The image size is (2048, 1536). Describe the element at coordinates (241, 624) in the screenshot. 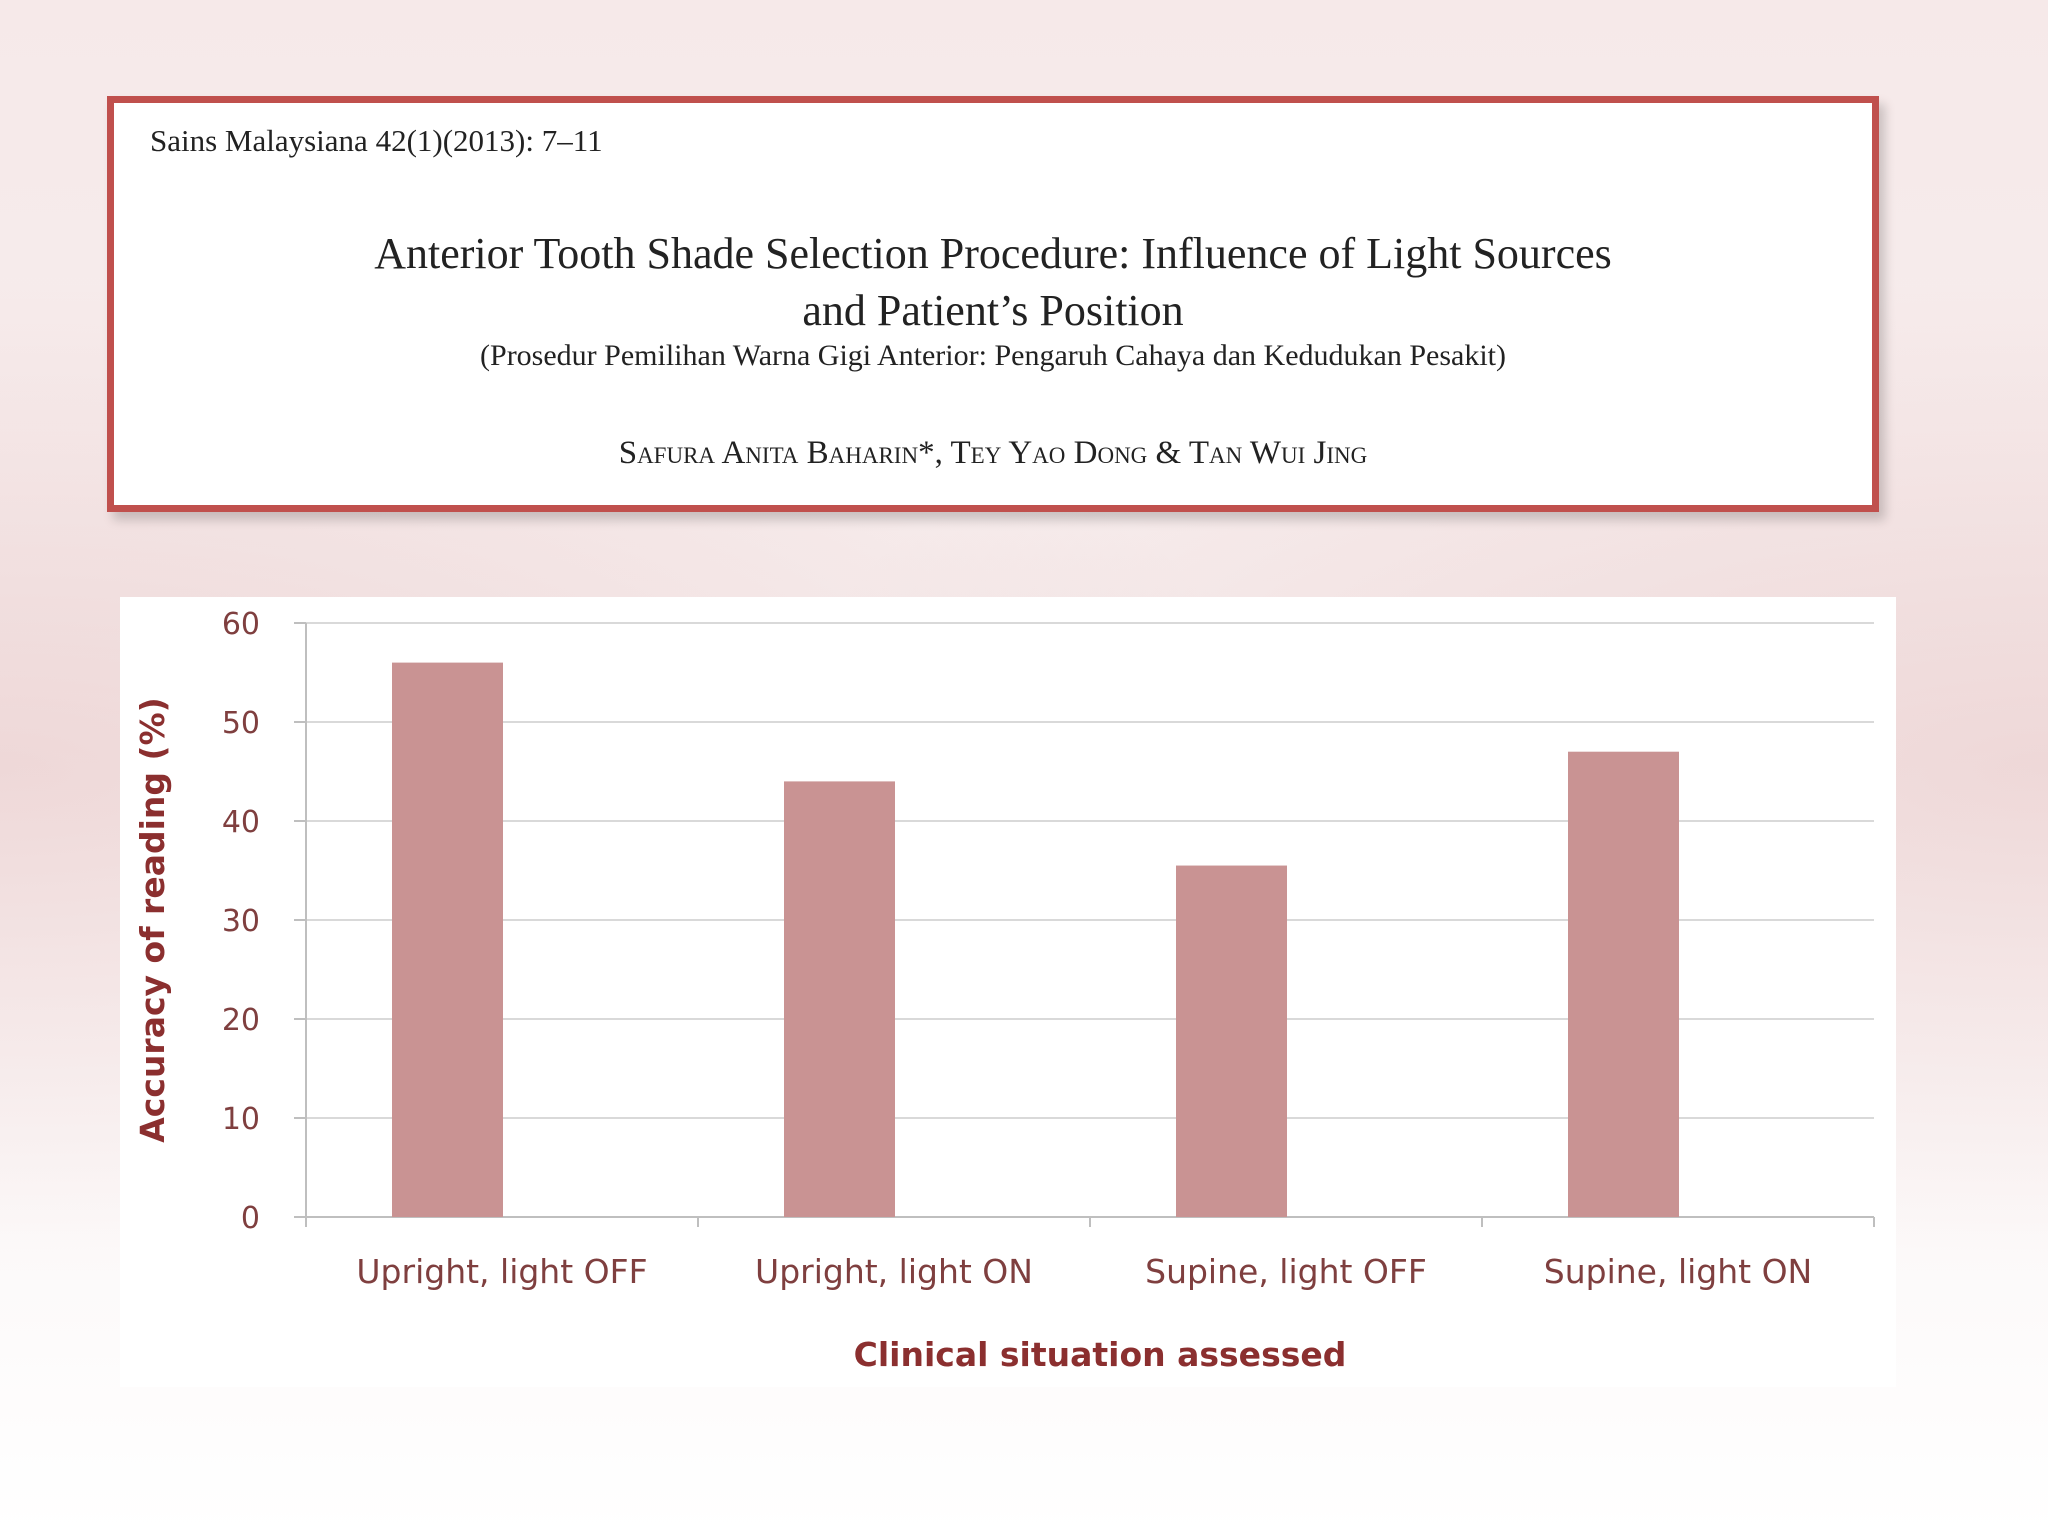

I see `y-tick-label: 60` at that location.